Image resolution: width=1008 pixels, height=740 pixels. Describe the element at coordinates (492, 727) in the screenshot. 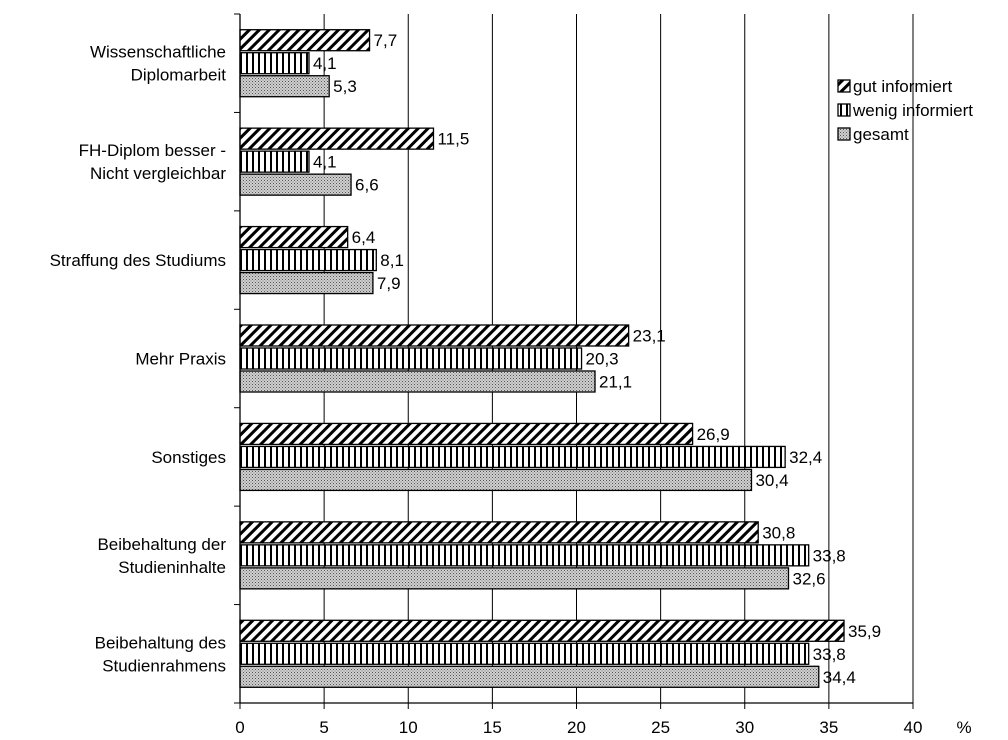

I see `x-tick-label: 15` at that location.